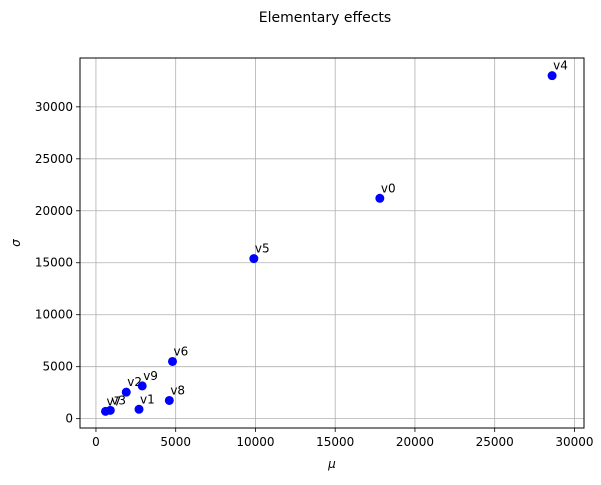 The height and width of the screenshot is (485, 601). I want to click on point-label-v7: v7, so click(114, 401).